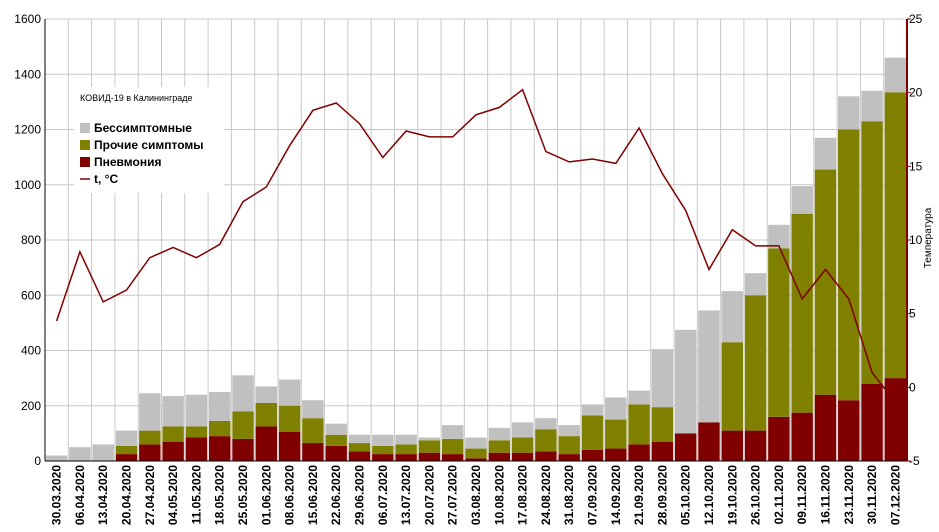  I want to click on legend-label-other-symptoms: Прочие симптомы, so click(149, 145).